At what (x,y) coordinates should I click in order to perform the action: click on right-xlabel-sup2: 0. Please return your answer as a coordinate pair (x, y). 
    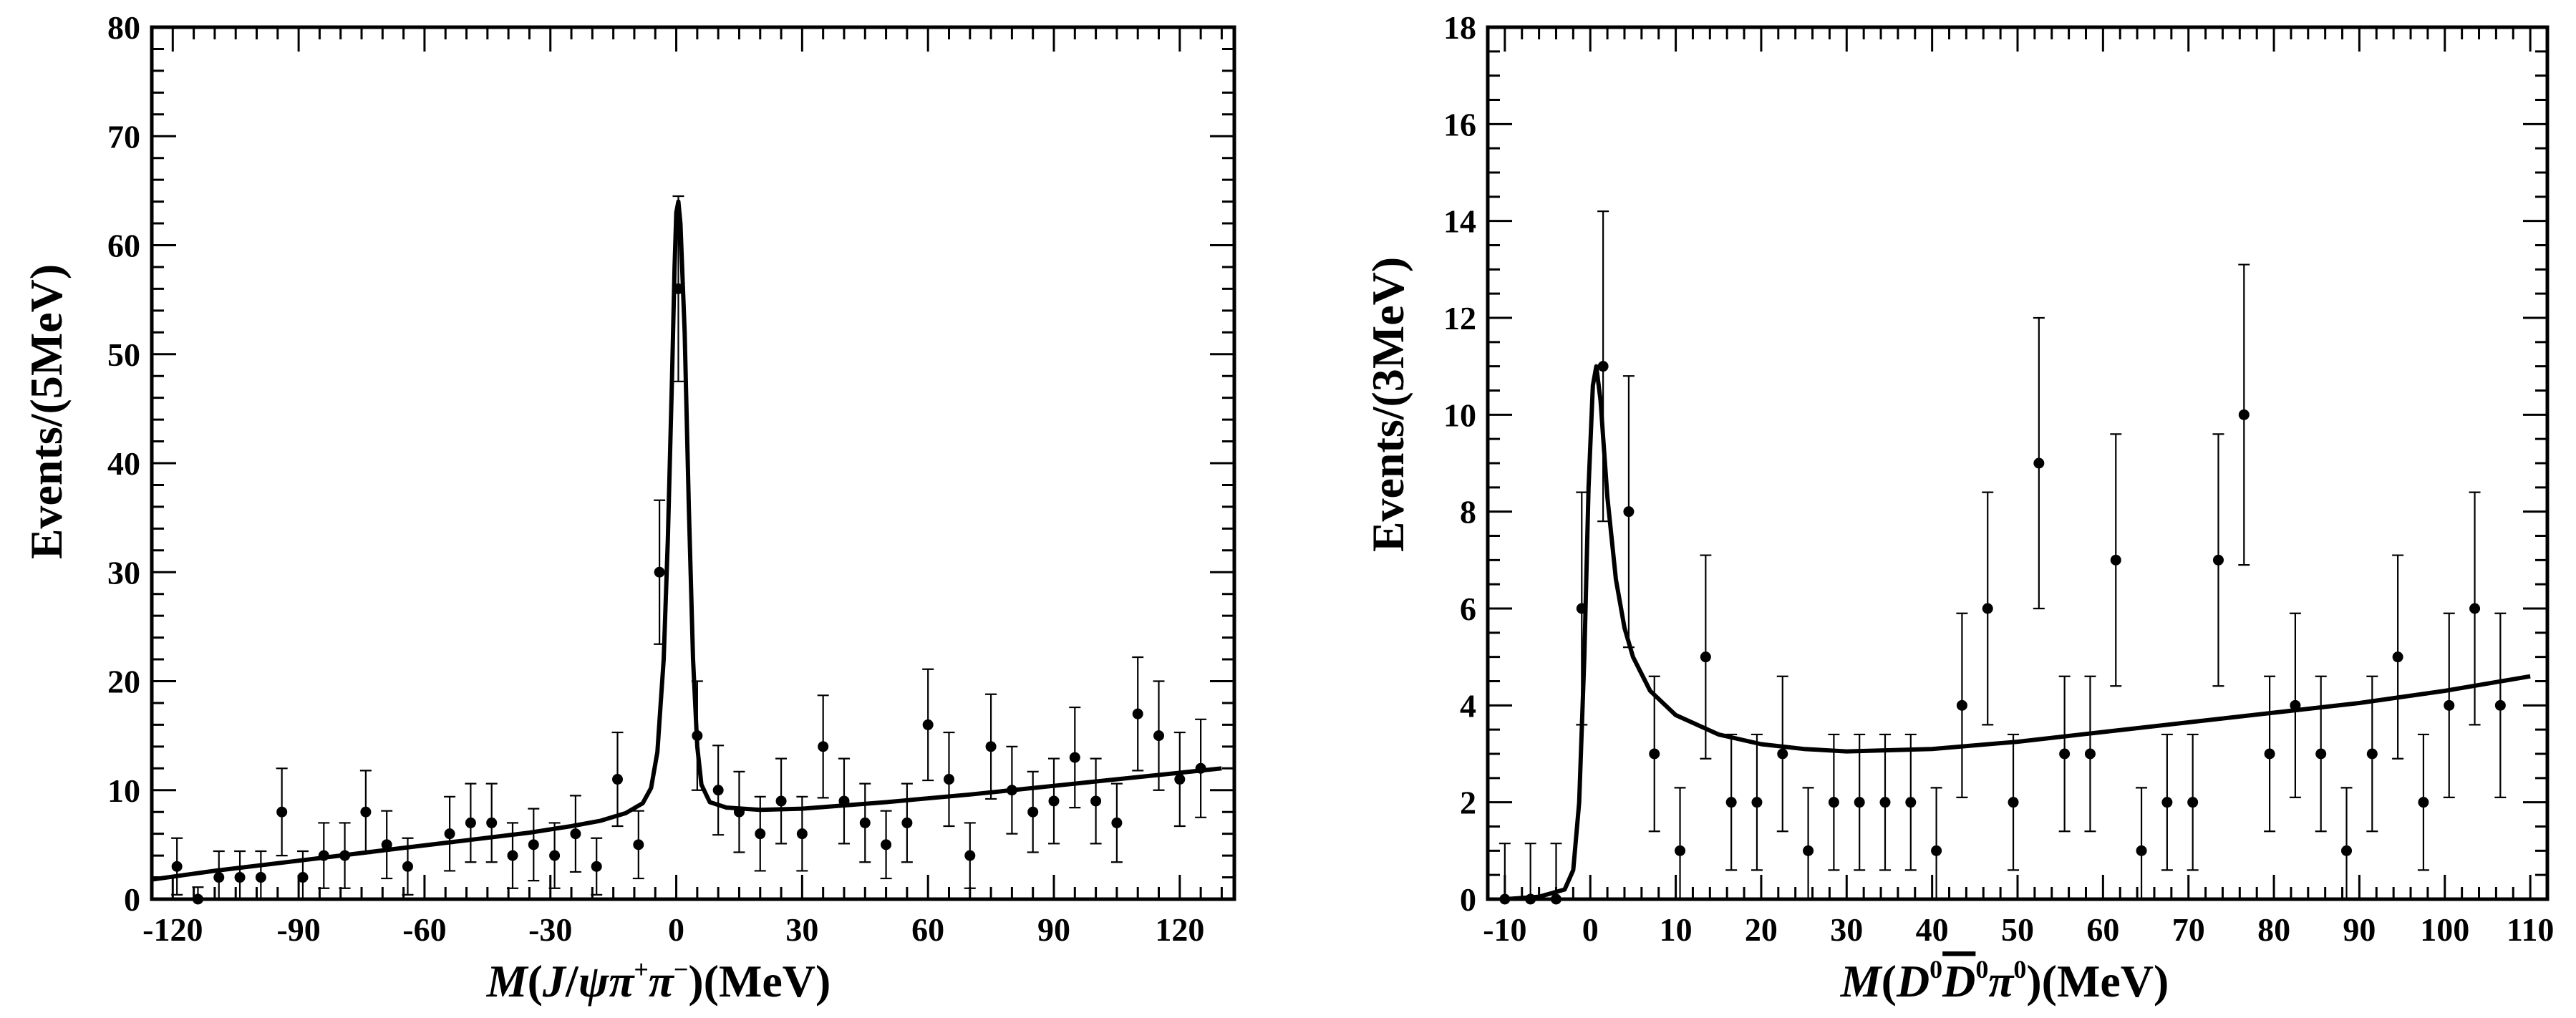
    Looking at the image, I should click on (1982, 969).